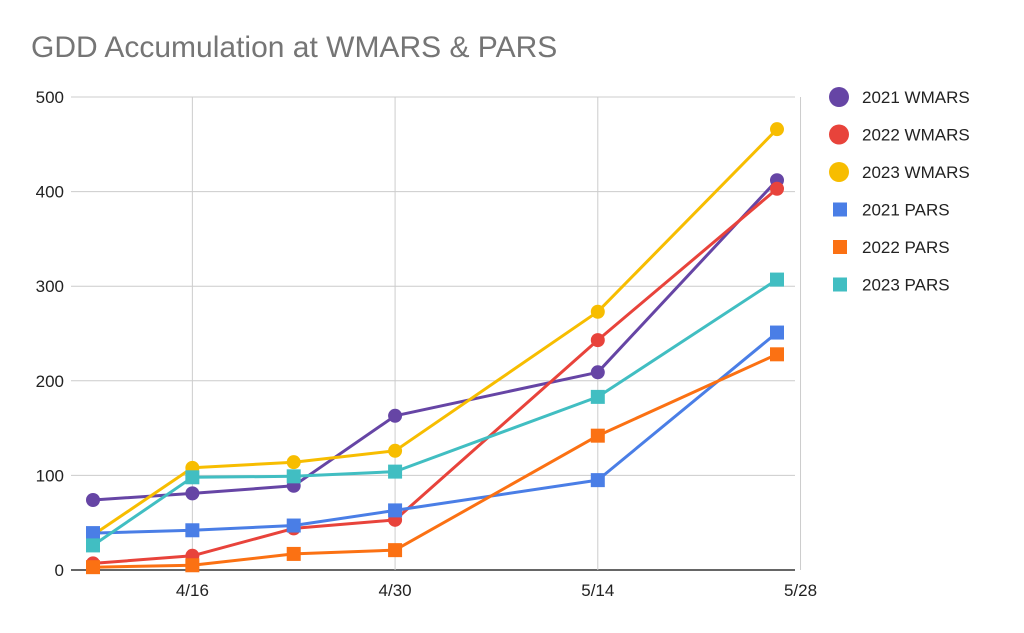 Image resolution: width=1024 pixels, height=633 pixels. I want to click on legend-label: 2023 PARS, so click(906, 285).